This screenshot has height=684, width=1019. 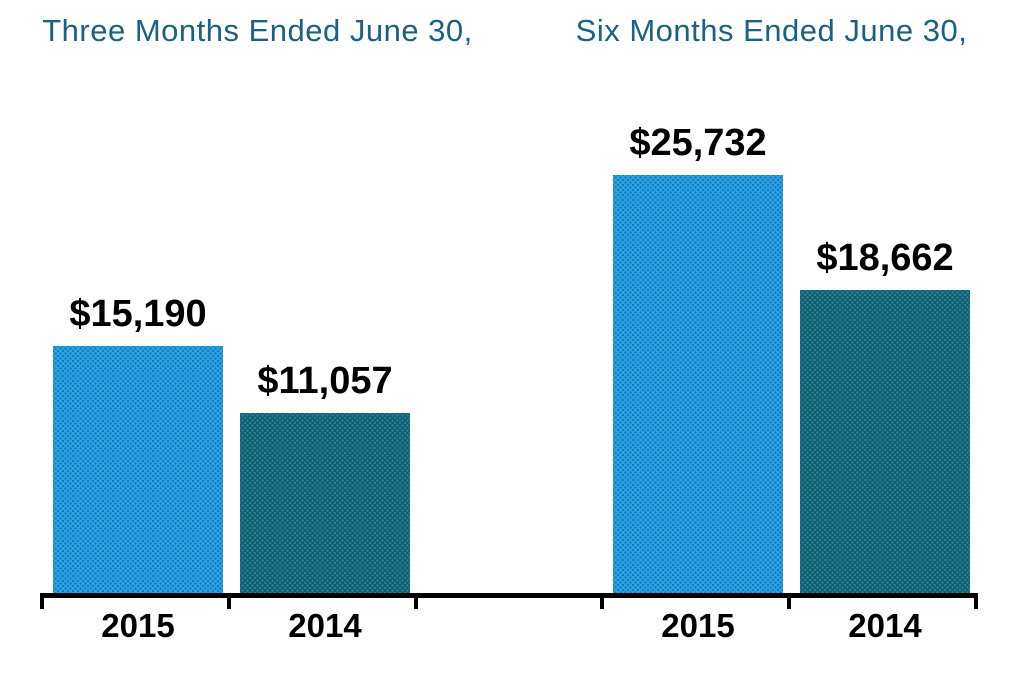 I want to click on x-tick-label-three-months-2015: 2015, so click(x=138, y=625).